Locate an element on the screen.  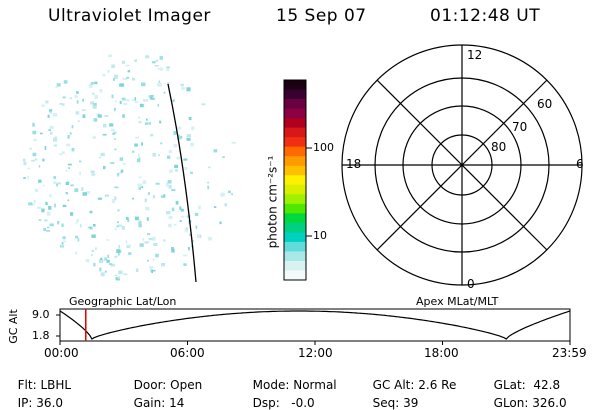
time-tick-0600: 06:00 is located at coordinates (187, 353).